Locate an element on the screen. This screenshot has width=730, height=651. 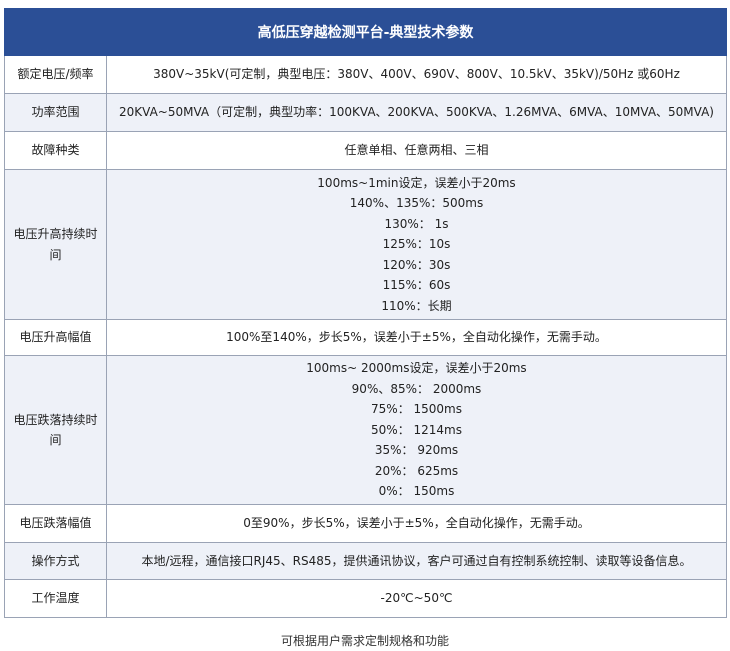
row-value: 任意单相、任意两相、三相 is located at coordinates (416, 150).